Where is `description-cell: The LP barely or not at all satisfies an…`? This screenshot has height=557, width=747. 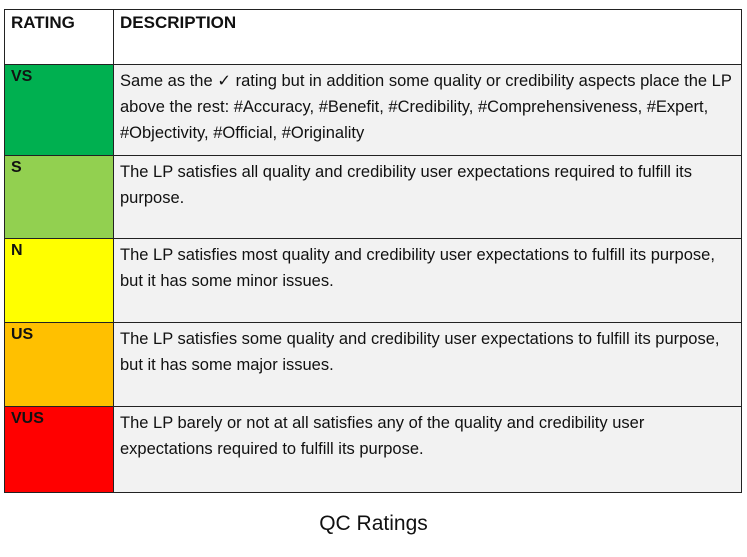
description-cell: The LP barely or not at all satisfies an… is located at coordinates (427, 449).